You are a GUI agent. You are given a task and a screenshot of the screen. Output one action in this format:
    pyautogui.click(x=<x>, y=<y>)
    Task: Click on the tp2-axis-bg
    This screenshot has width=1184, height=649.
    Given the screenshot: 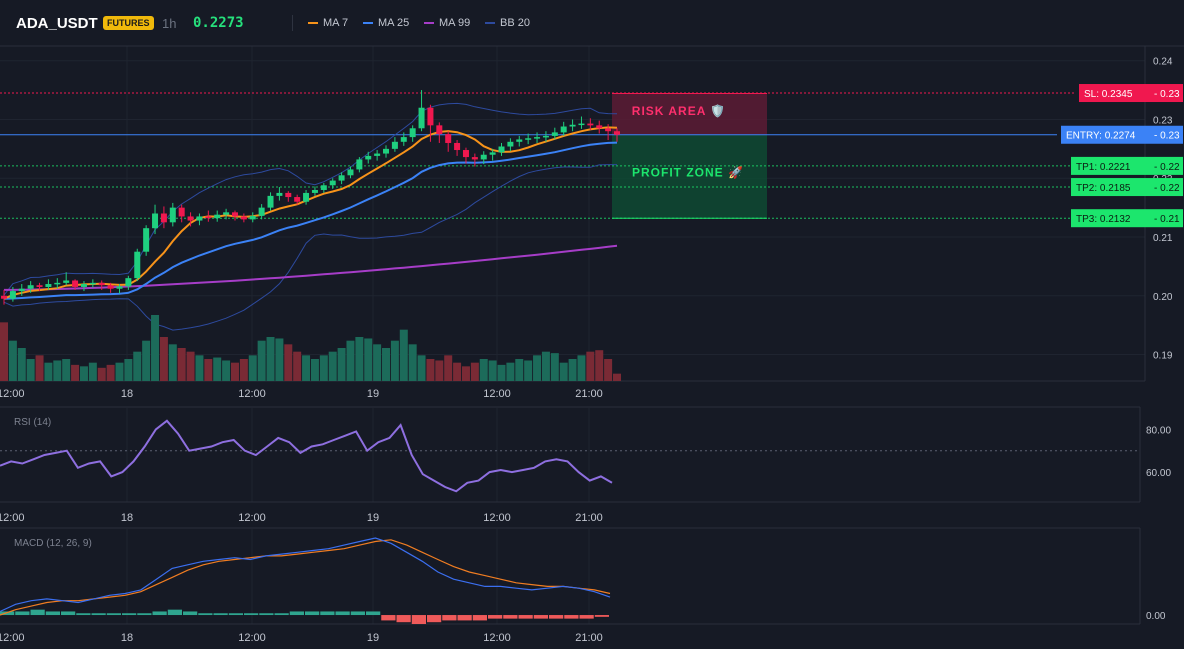 What is the action you would take?
    pyautogui.click(x=1164, y=187)
    